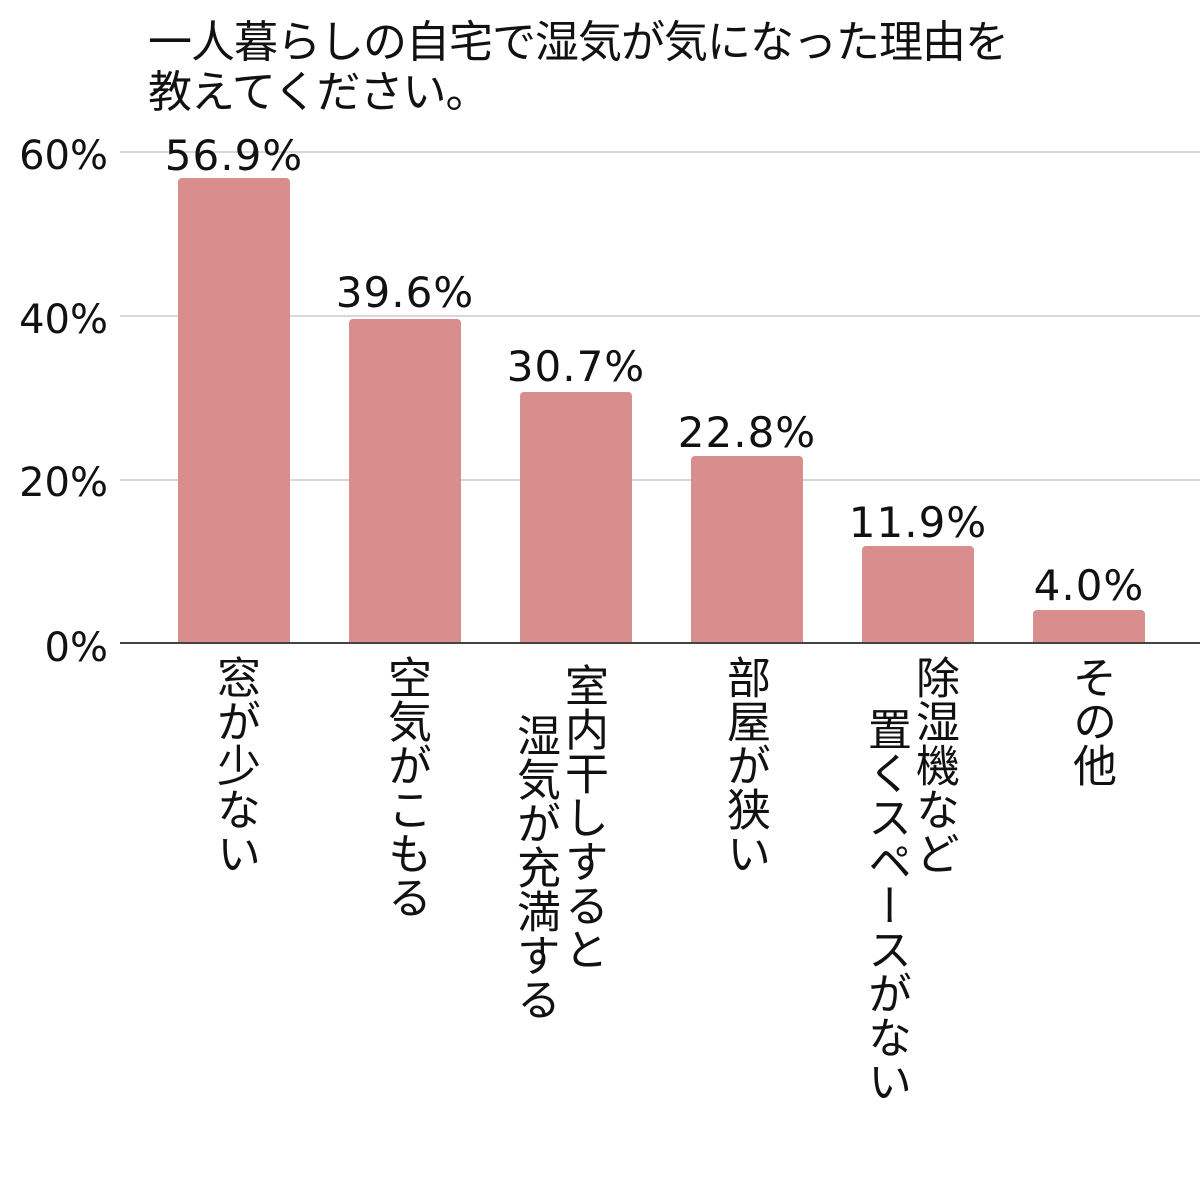  Describe the element at coordinates (918, 594) in the screenshot. I see `bar-no-dehumidifier-space` at that location.